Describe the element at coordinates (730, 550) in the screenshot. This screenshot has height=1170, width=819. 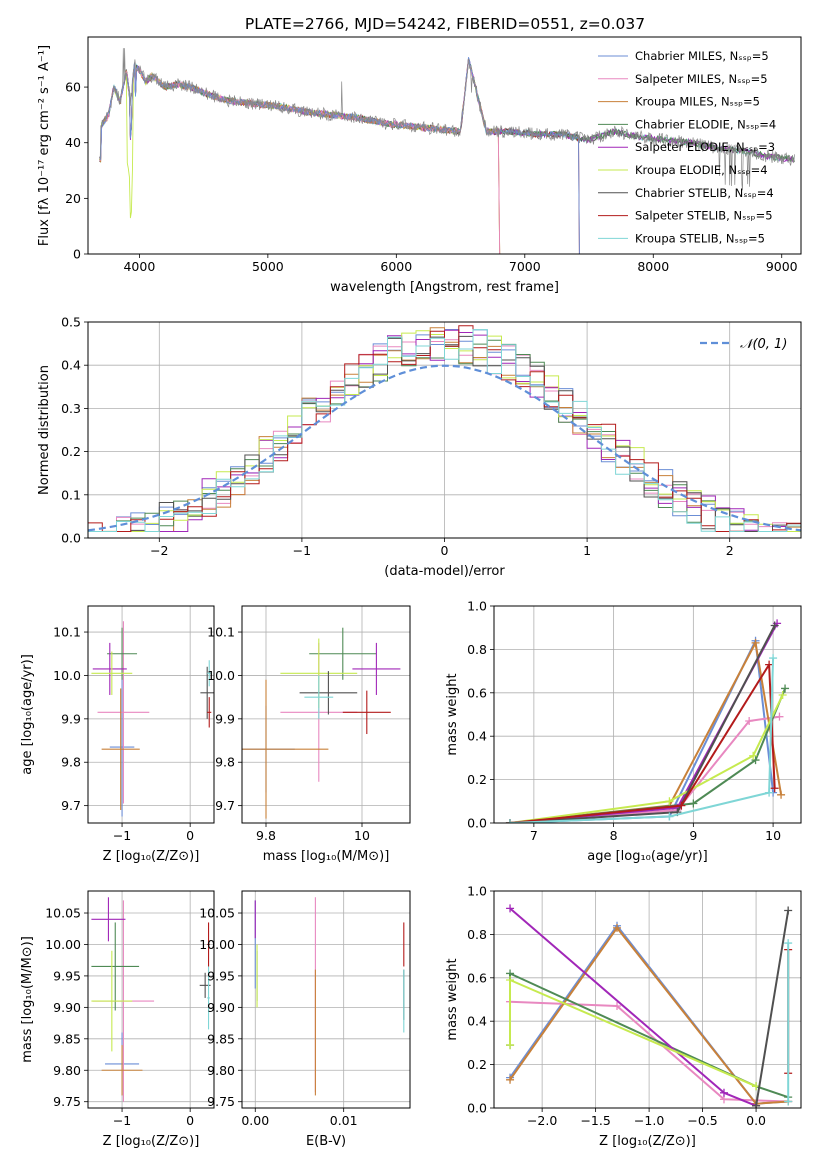
I see `x-tick-label: 2` at that location.